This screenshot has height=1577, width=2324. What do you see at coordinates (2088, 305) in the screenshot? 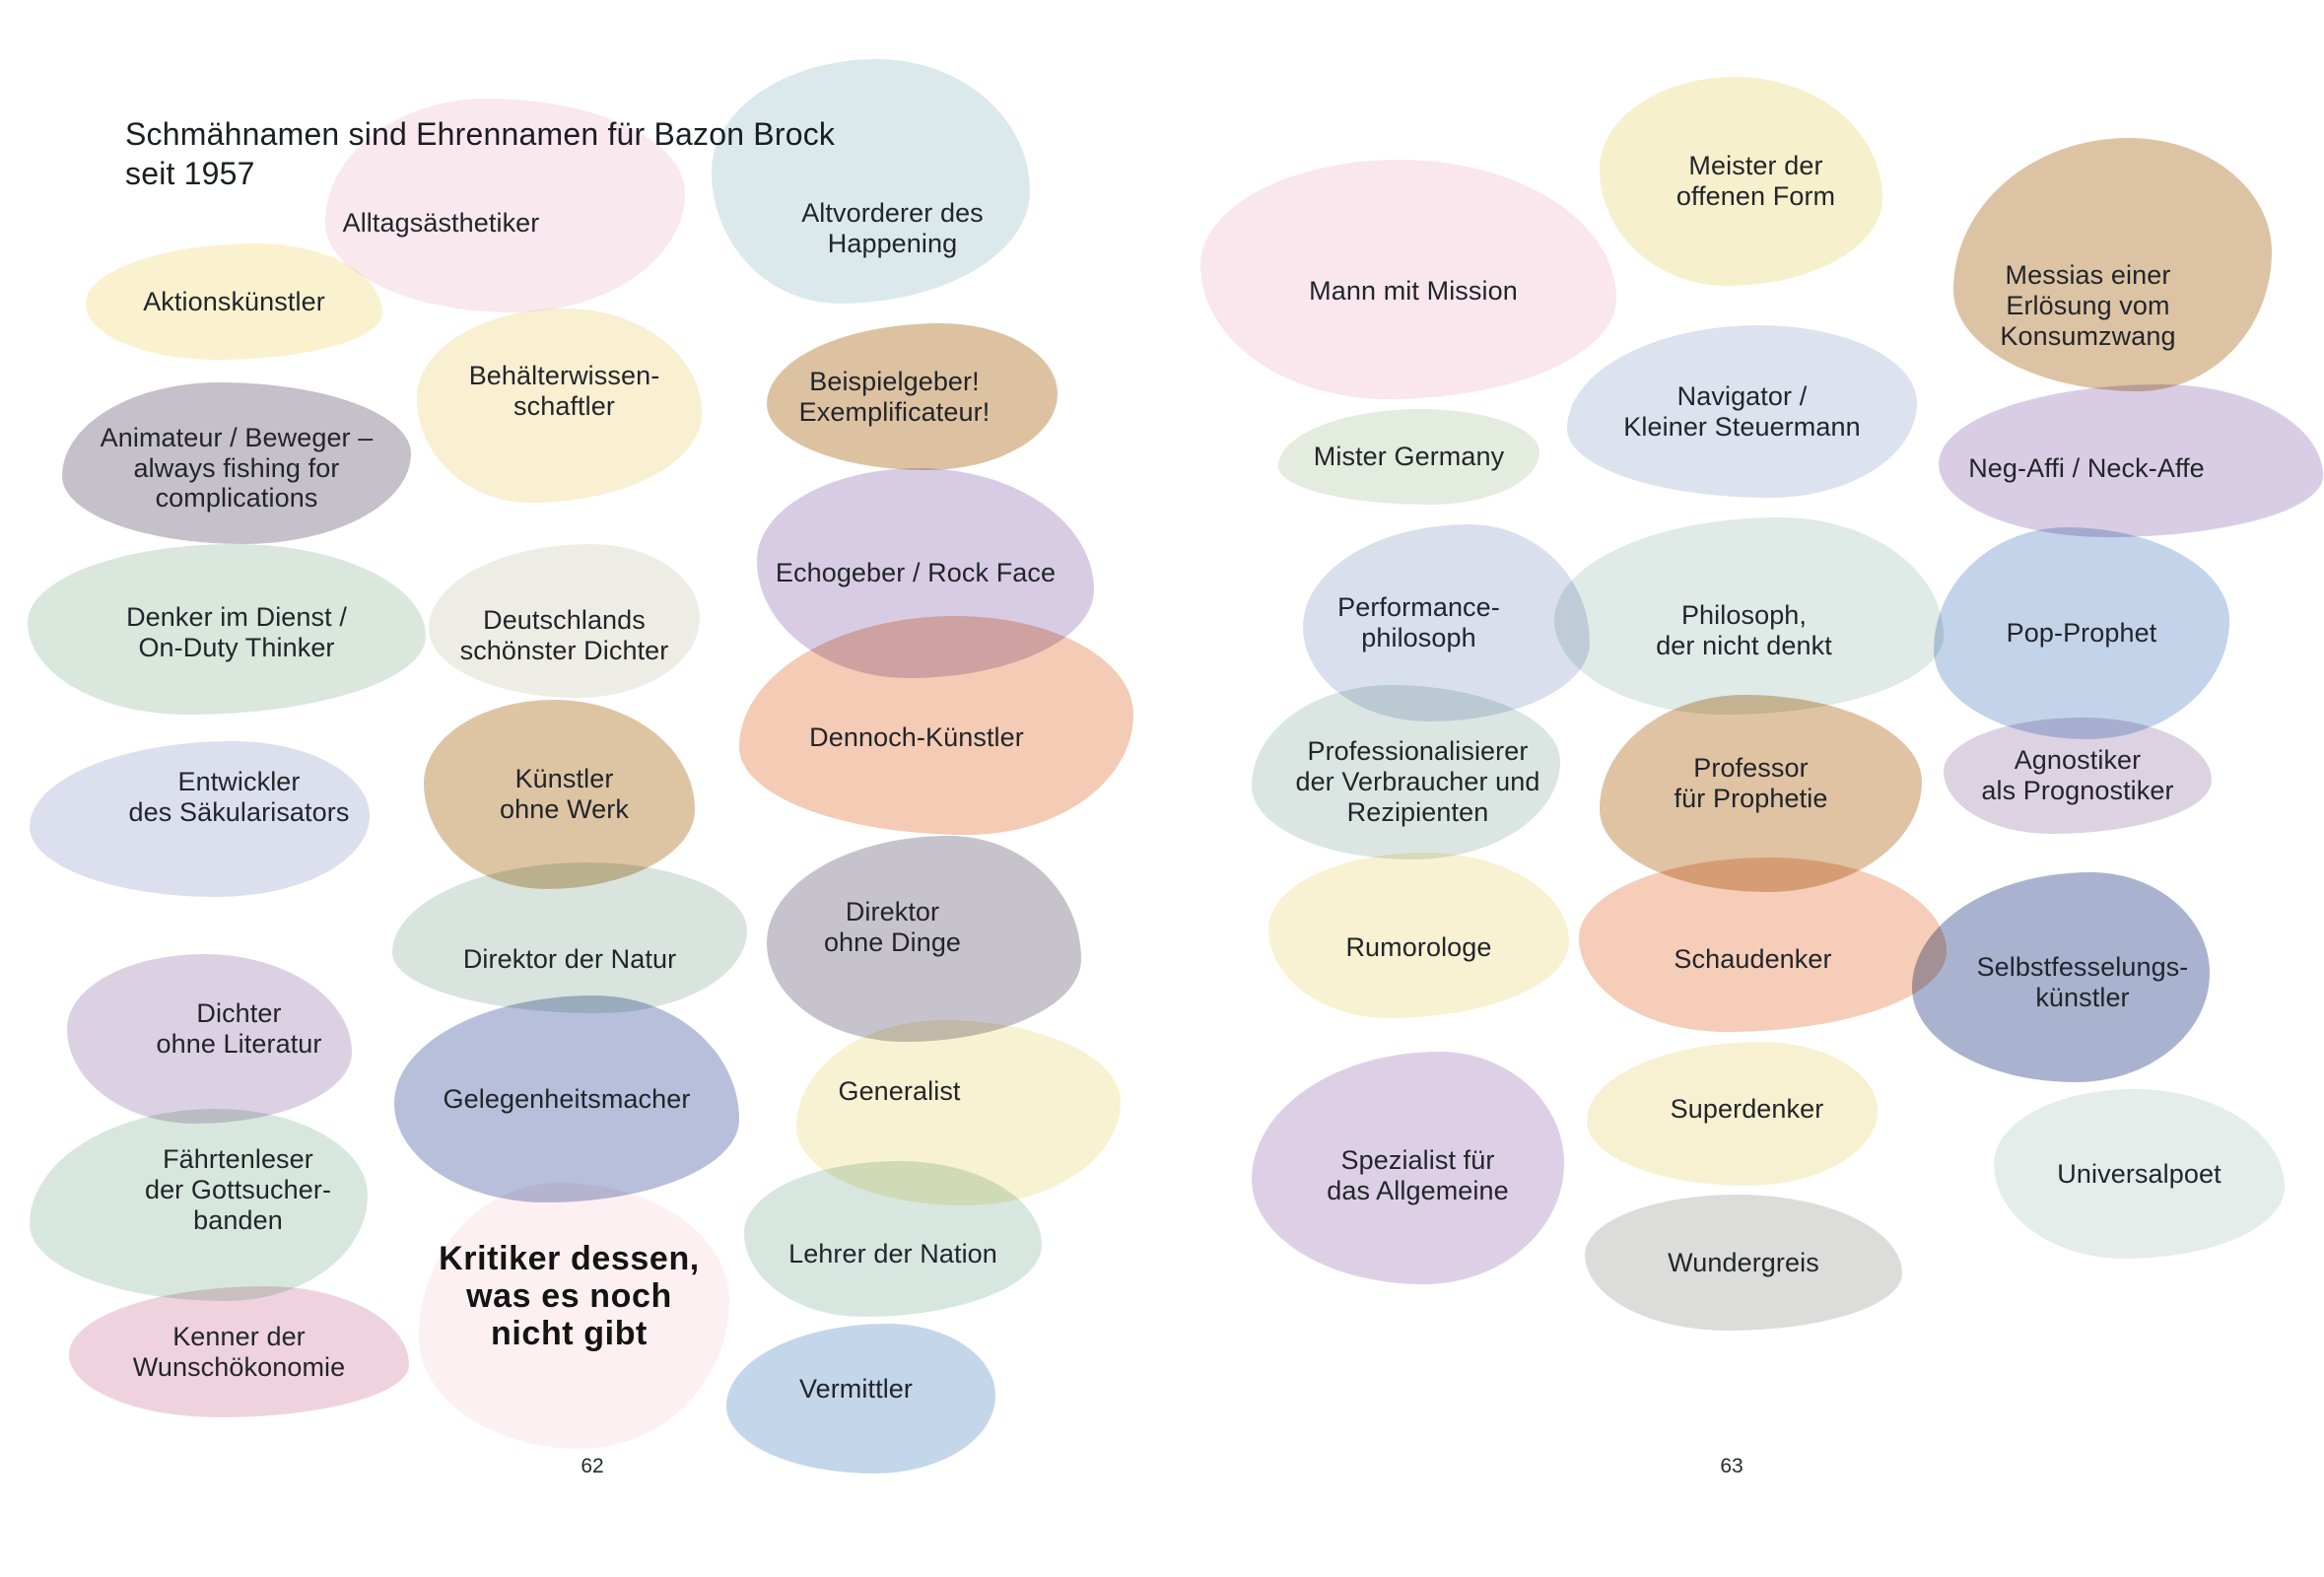
I see `blob-label: Messias einer Erlösung vom Konsumzwang` at bounding box center [2088, 305].